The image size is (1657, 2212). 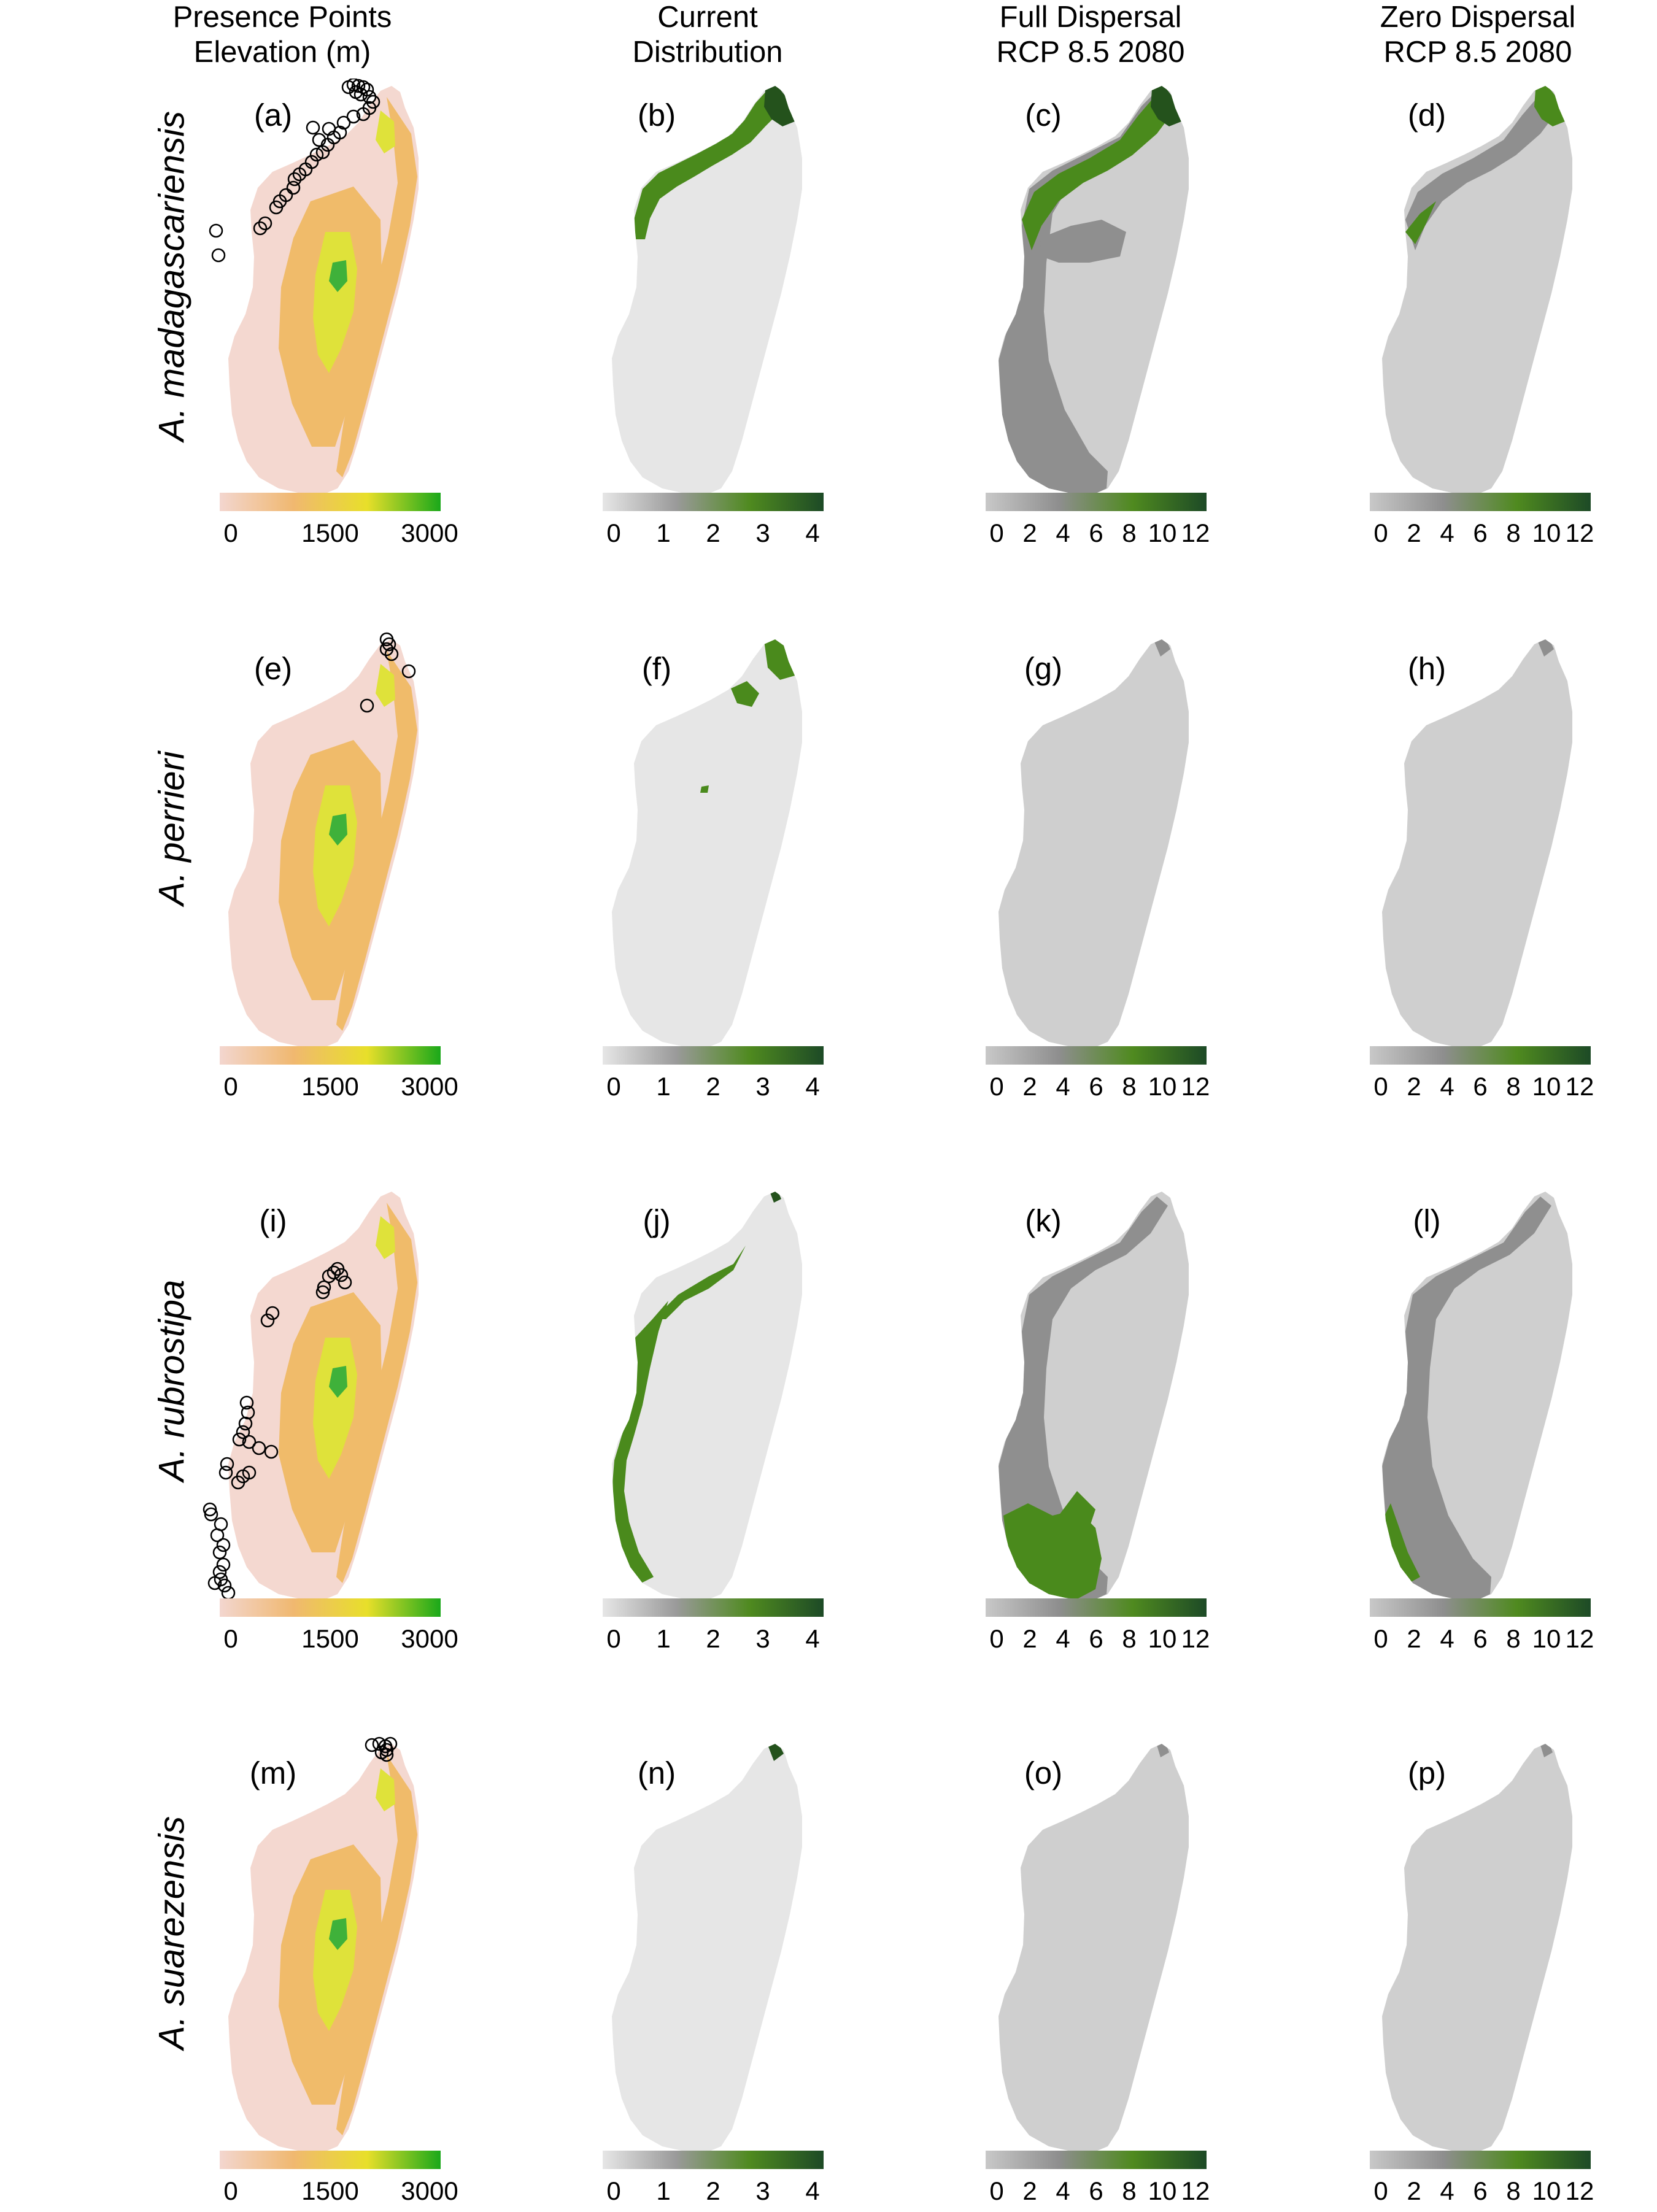 I want to click on panel-label: (g), so click(x=1044, y=669).